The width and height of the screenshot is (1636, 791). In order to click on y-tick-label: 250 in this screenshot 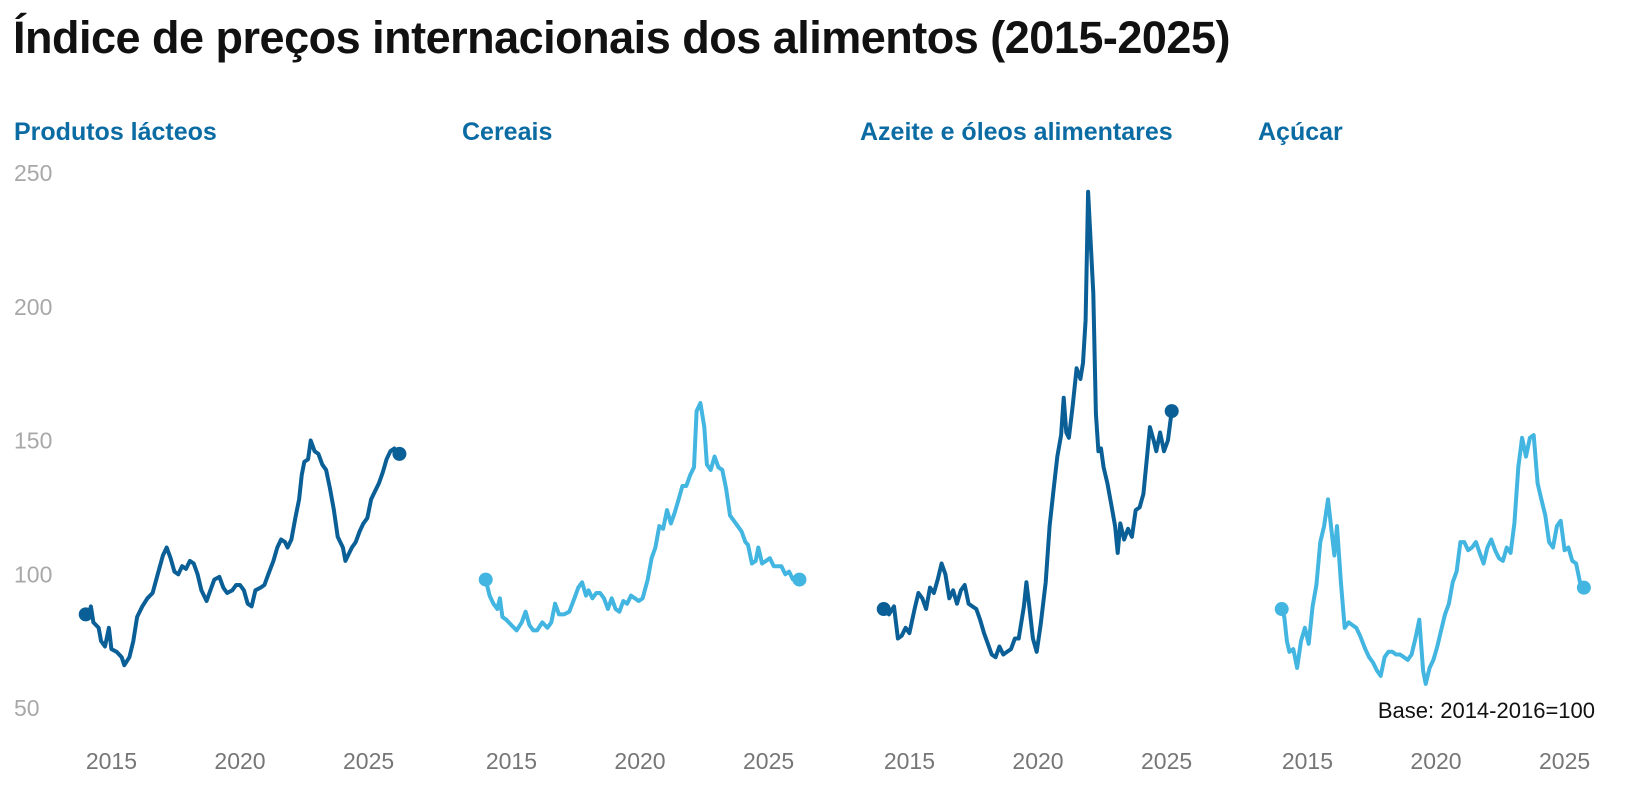, I will do `click(33, 173)`.